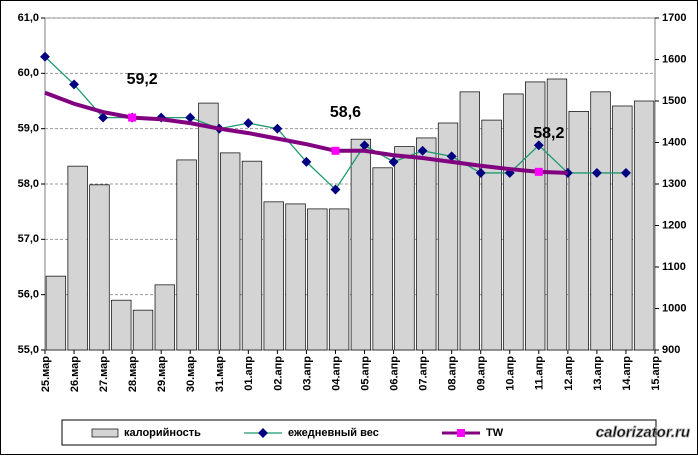 The image size is (698, 460). What do you see at coordinates (336, 373) in the screenshot?
I see `x-tick-label: 04.апр` at bounding box center [336, 373].